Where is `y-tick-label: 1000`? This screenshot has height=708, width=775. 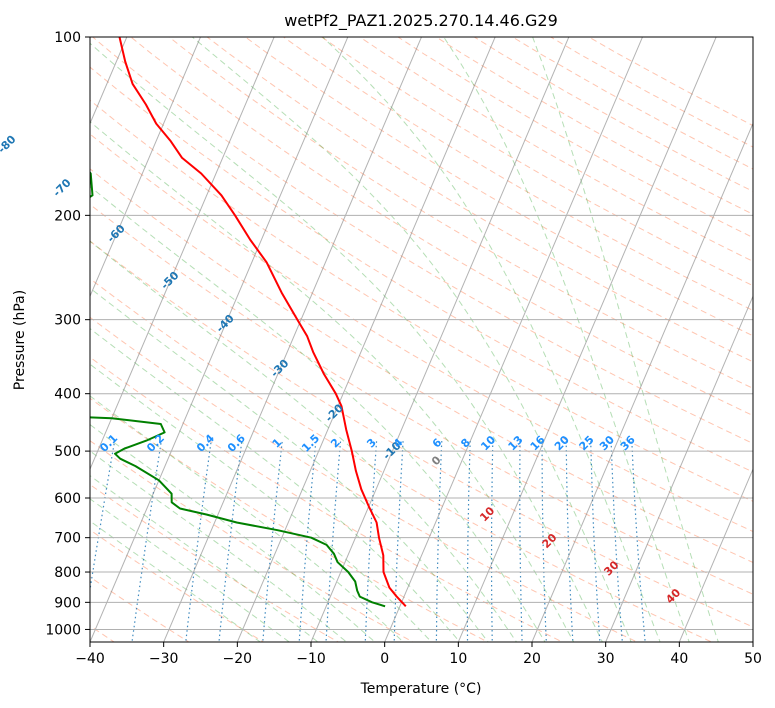
y-tick-label: 1000 is located at coordinates (63, 630).